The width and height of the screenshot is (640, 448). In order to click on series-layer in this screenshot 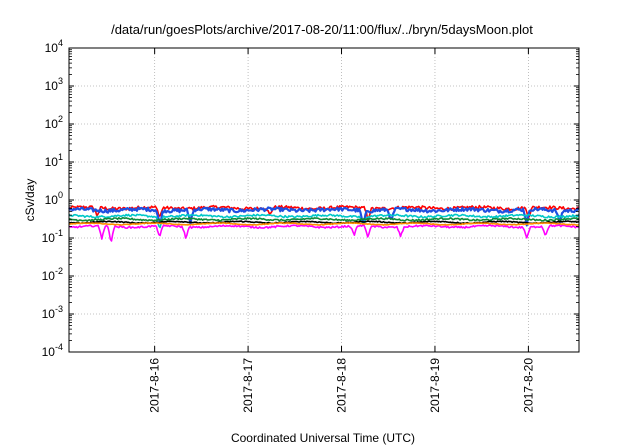, I will do `click(324, 223)`.